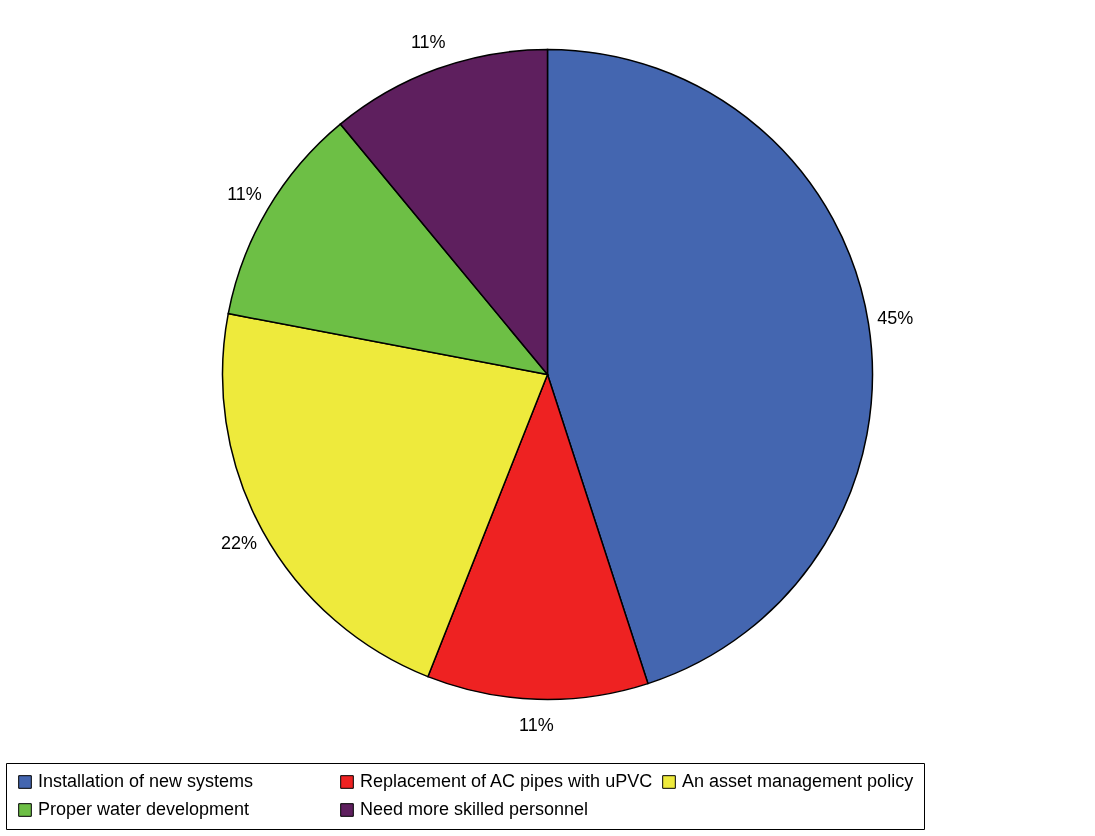 The image size is (1095, 836). I want to click on data-label: 45%, so click(895, 318).